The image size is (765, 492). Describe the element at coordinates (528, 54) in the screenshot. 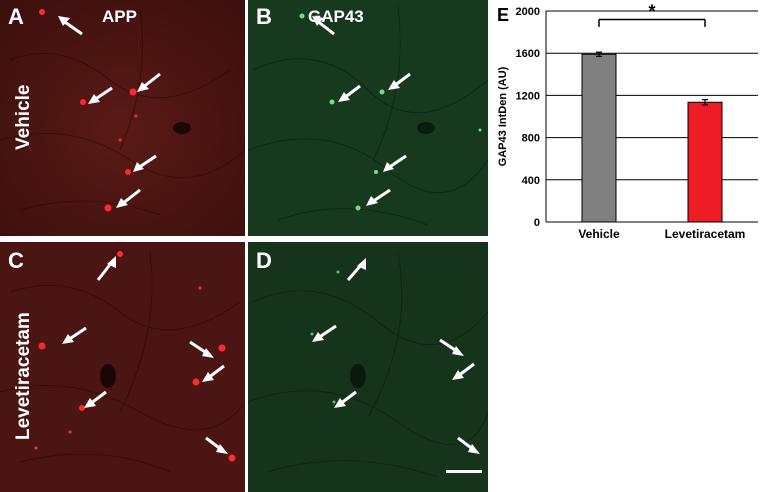

I see `y-tick-label: 1600` at that location.